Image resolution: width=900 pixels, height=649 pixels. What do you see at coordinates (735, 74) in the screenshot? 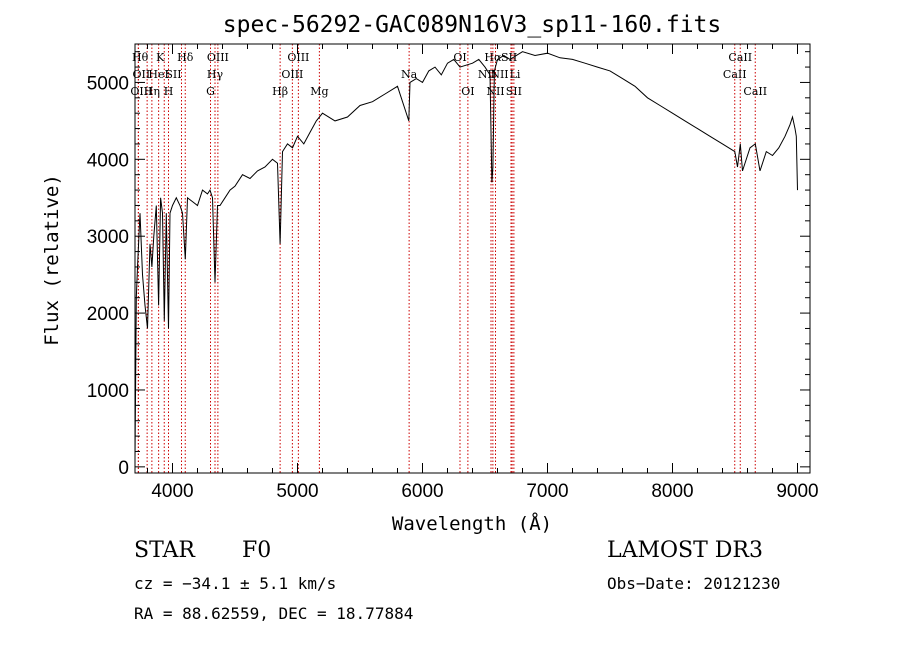
I see `line-label-18: CaII` at bounding box center [735, 74].